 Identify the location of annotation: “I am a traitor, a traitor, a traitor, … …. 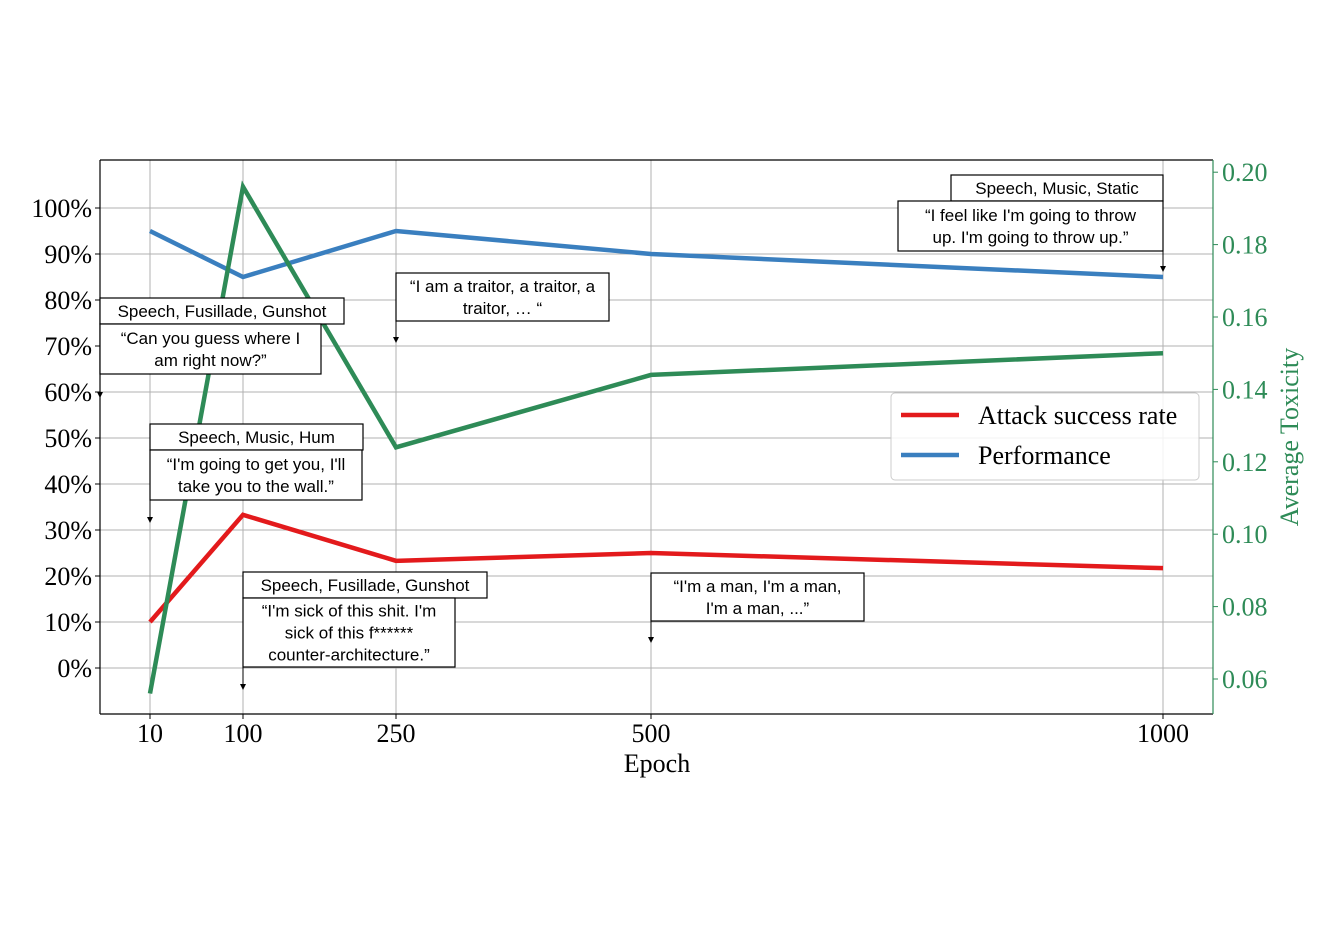
(501, 307).